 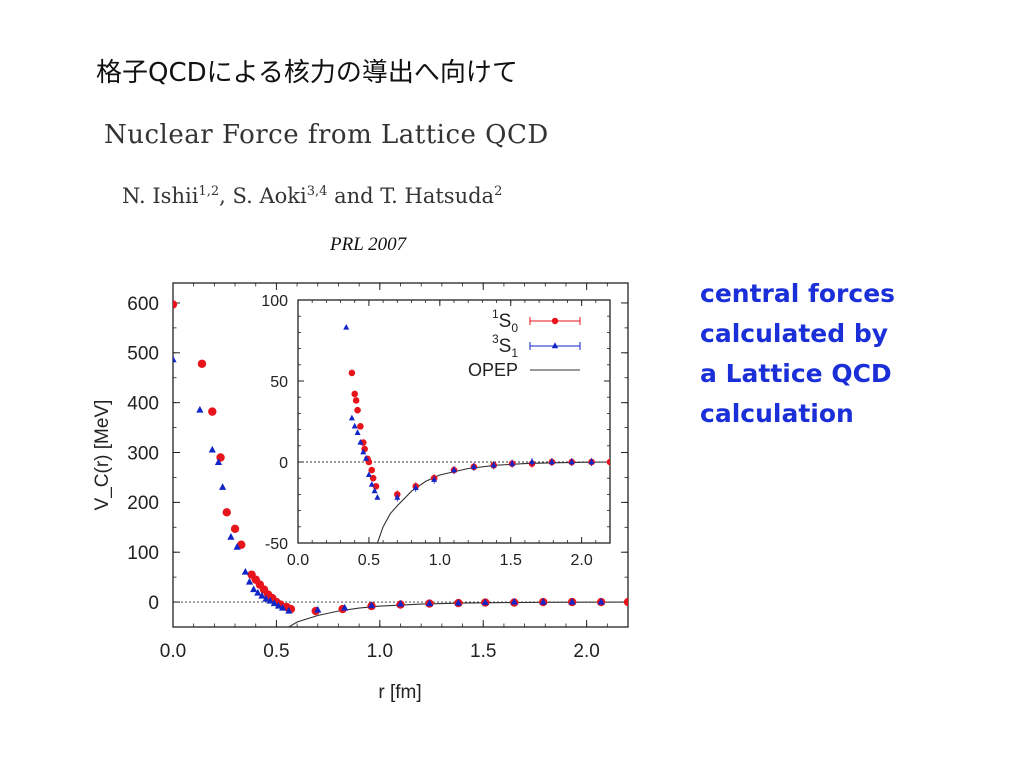 What do you see at coordinates (102, 455) in the screenshot?
I see `y-axis-label: V_C(r) [MeV]` at bounding box center [102, 455].